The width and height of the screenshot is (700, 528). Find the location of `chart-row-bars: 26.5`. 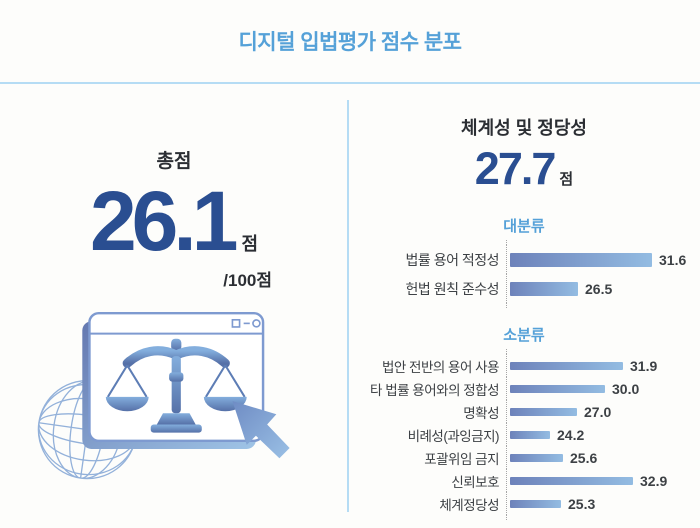

chart-row-bars: 26.5 is located at coordinates (603, 288).